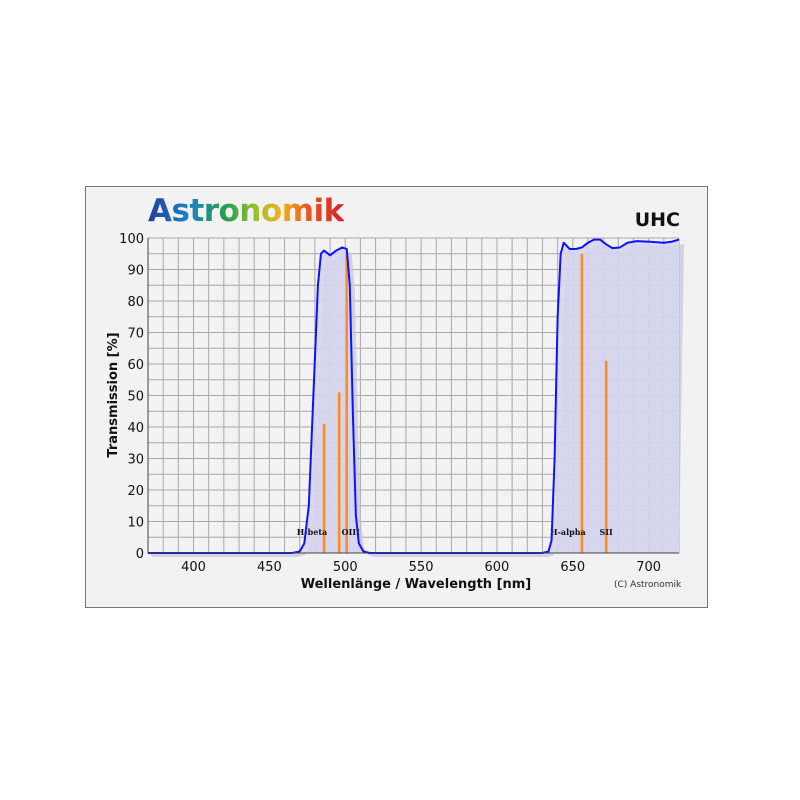  What do you see at coordinates (648, 567) in the screenshot?
I see `x-tick-label: 700` at bounding box center [648, 567].